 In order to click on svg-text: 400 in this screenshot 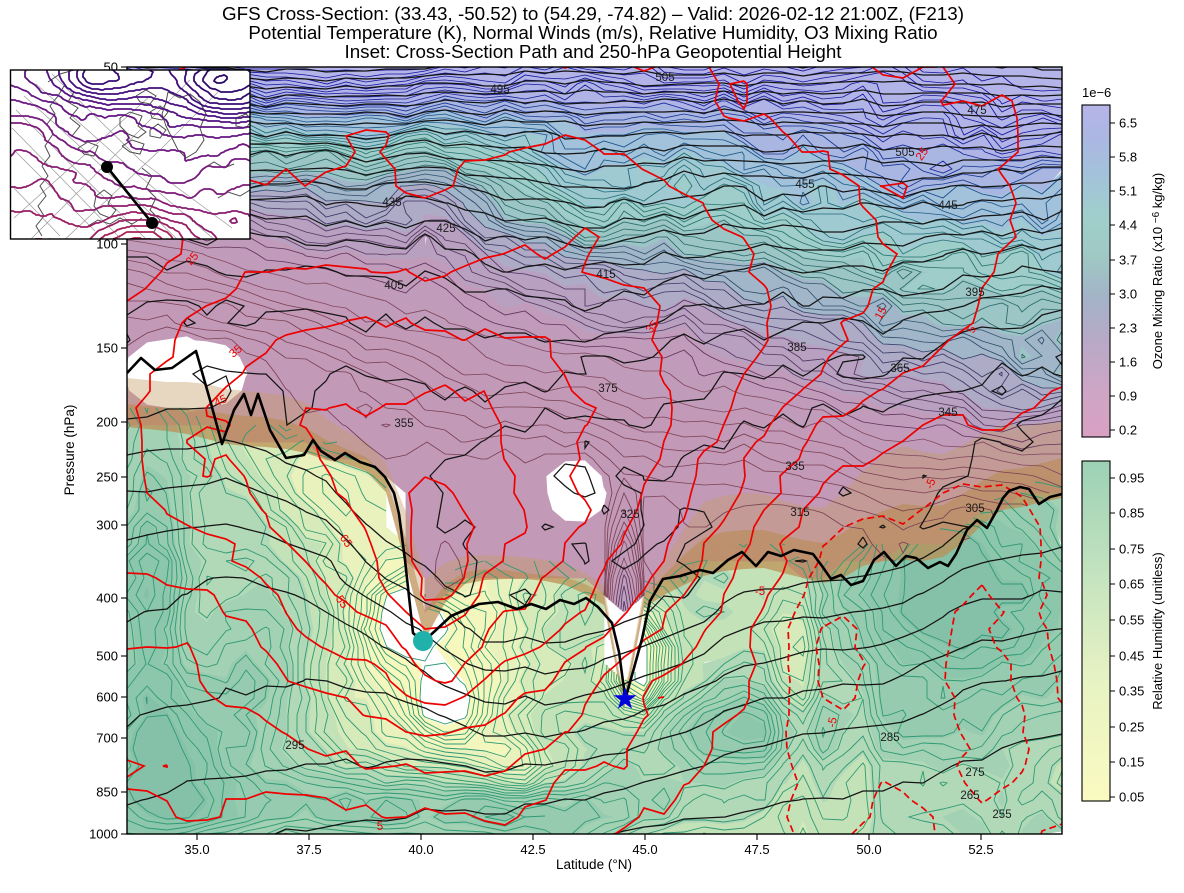, I will do `click(107, 598)`.